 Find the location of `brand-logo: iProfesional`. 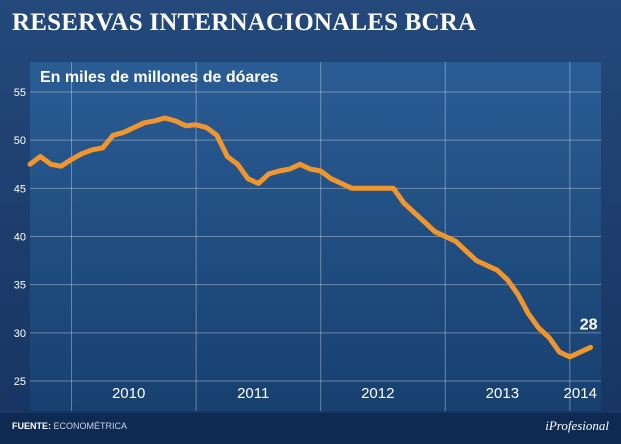

brand-logo: iProfesional is located at coordinates (577, 425).